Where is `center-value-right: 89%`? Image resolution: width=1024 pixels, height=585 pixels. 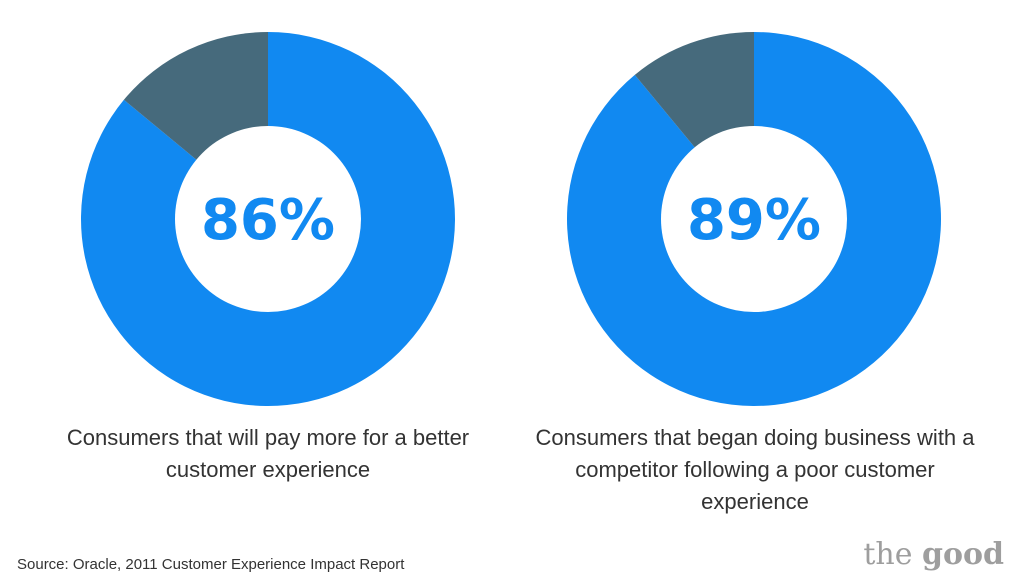
center-value-right: 89% is located at coordinates (754, 220).